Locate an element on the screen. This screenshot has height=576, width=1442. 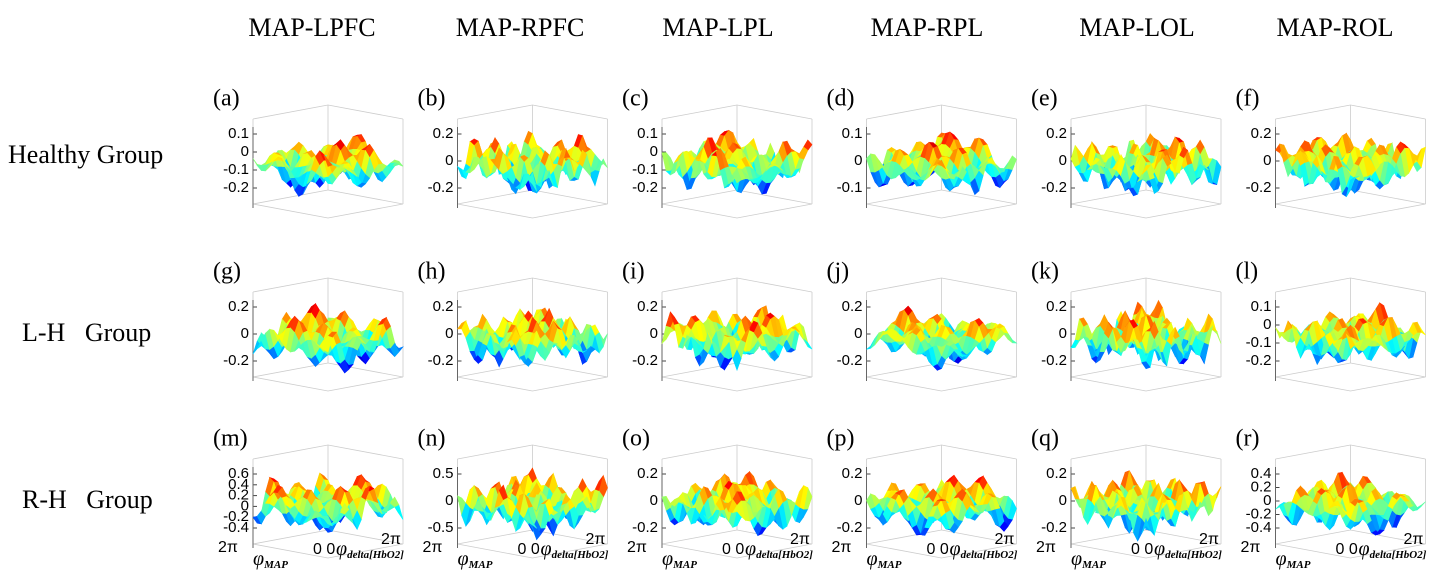
panel: (b)0.20-0.2 is located at coordinates (513, 152).